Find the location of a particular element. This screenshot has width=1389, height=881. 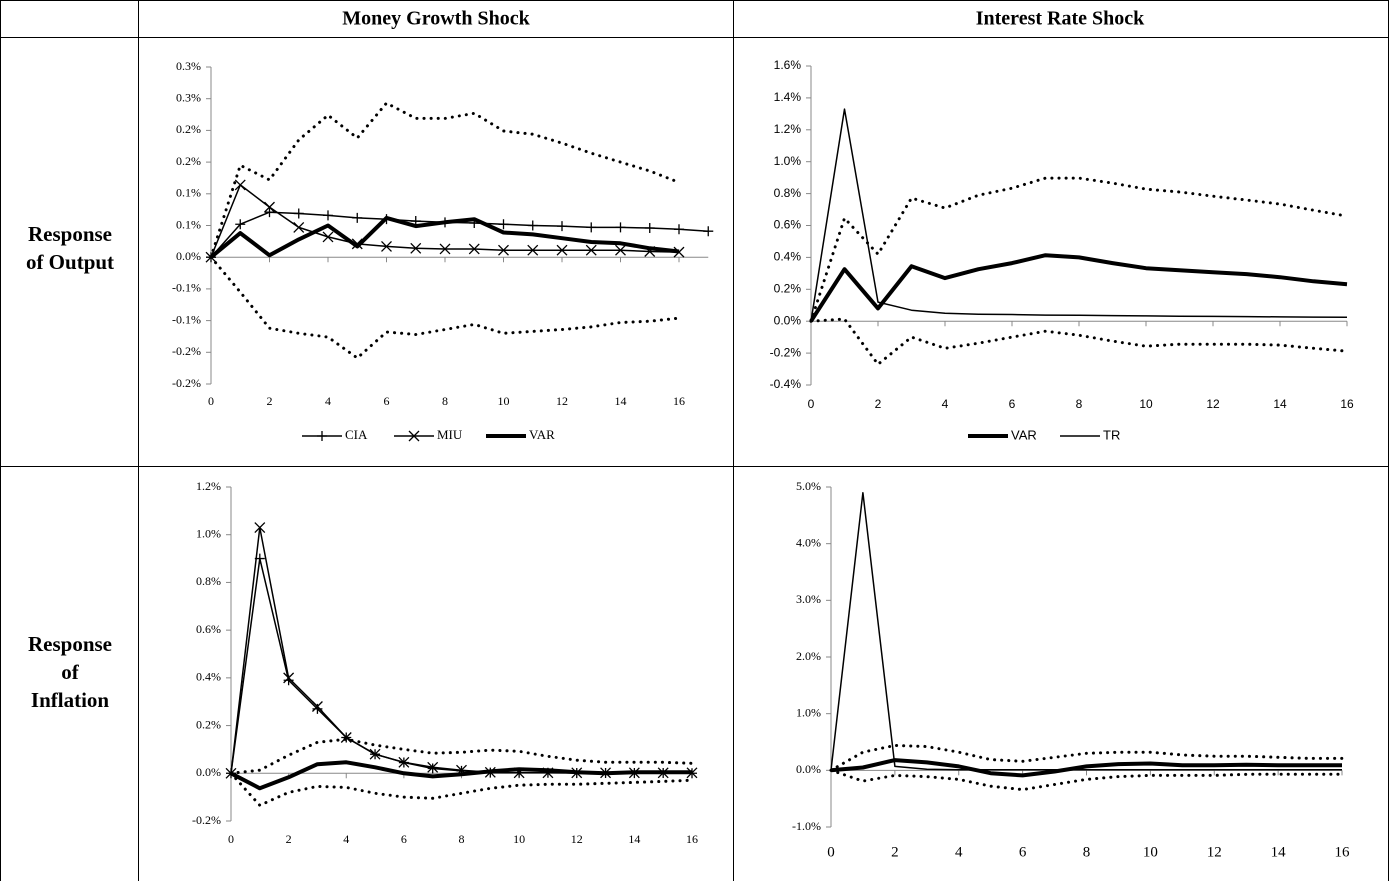

y-tick-label: 2.0% is located at coordinates (808, 656).